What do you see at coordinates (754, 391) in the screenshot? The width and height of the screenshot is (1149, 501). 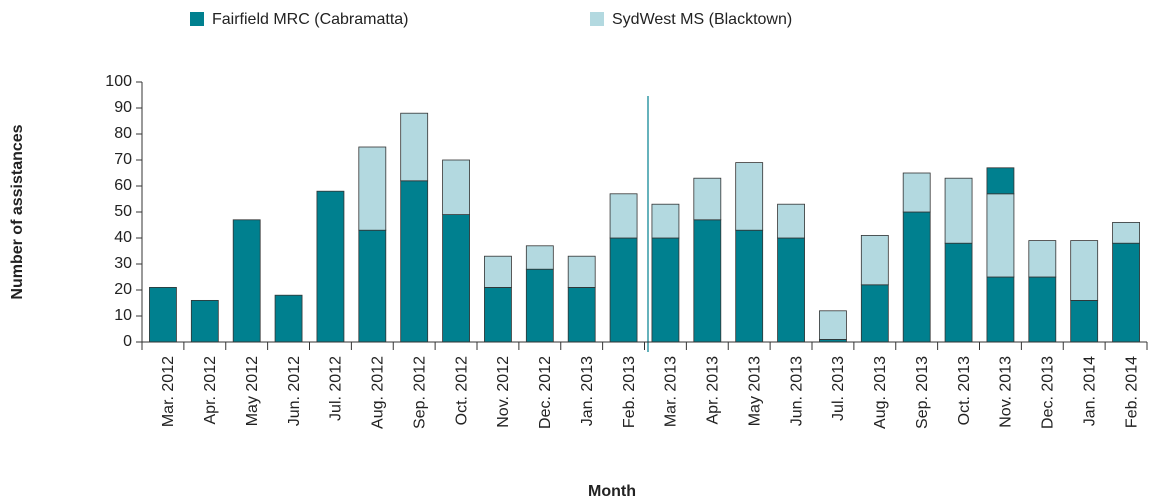 I see `x-tick-label: May 2013` at bounding box center [754, 391].